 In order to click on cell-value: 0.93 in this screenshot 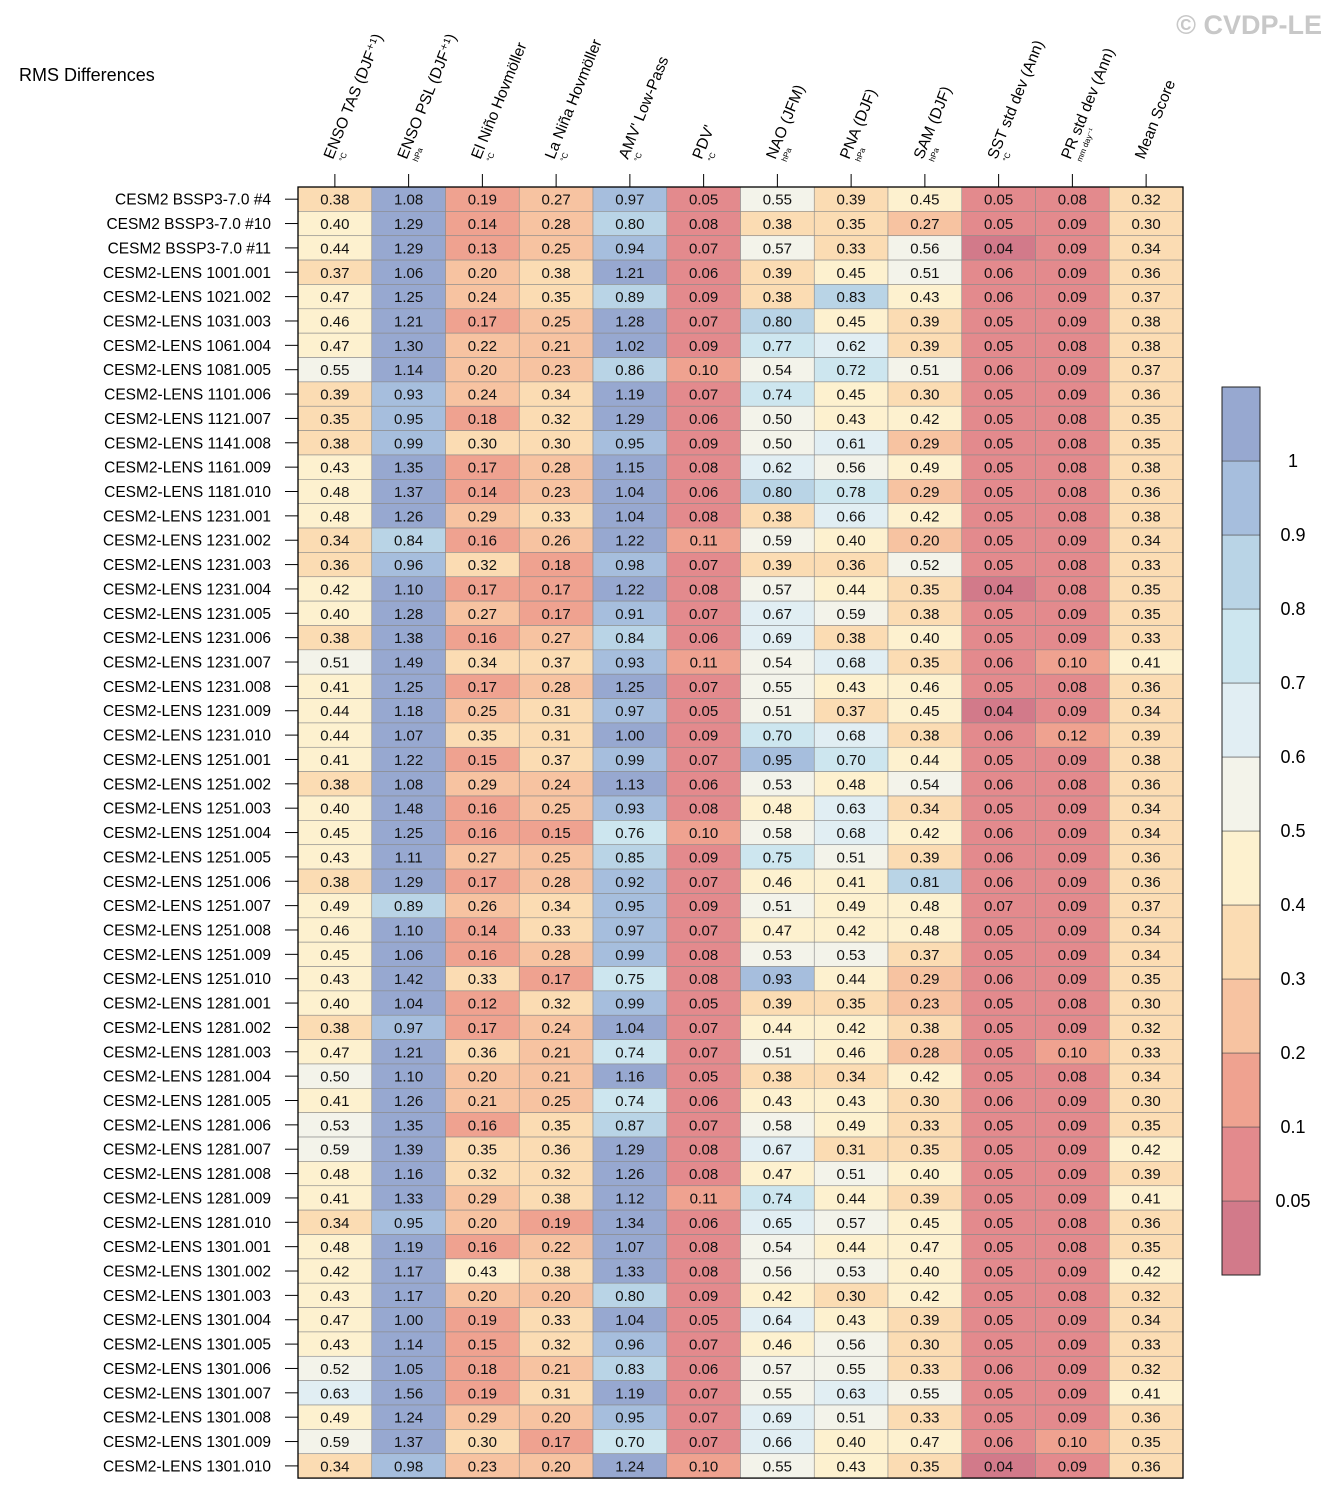, I will do `click(777, 979)`.